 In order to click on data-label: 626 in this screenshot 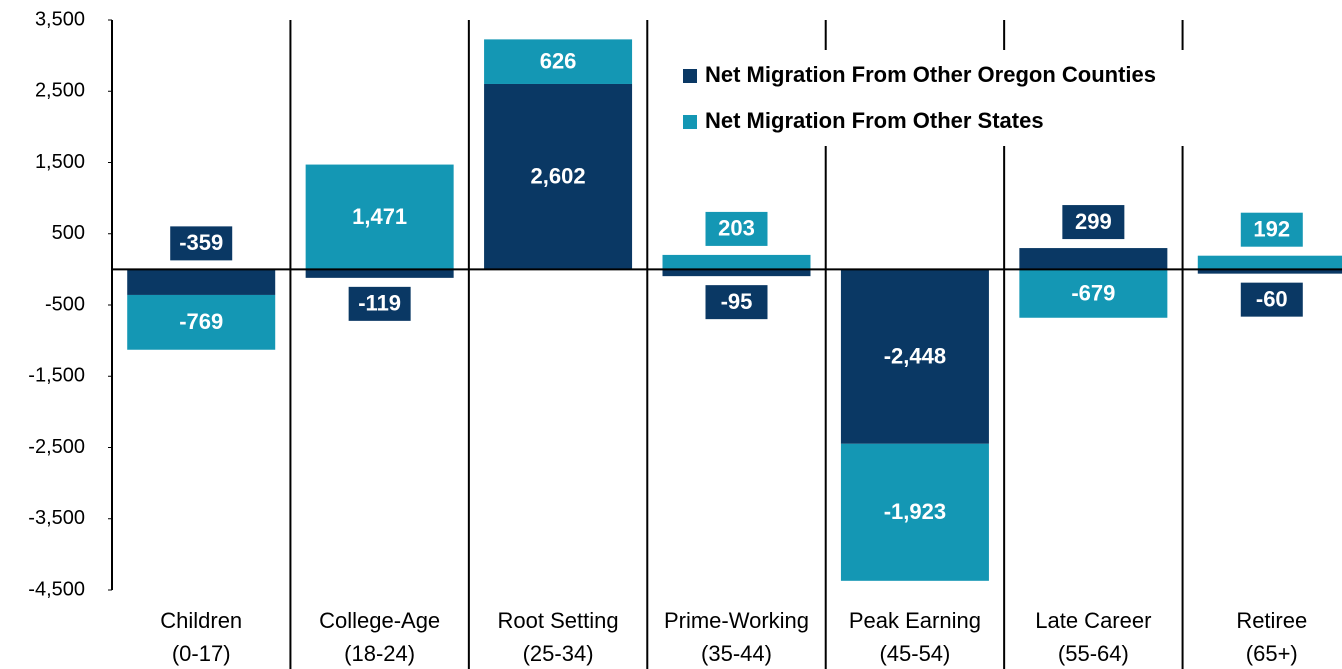, I will do `click(558, 60)`.